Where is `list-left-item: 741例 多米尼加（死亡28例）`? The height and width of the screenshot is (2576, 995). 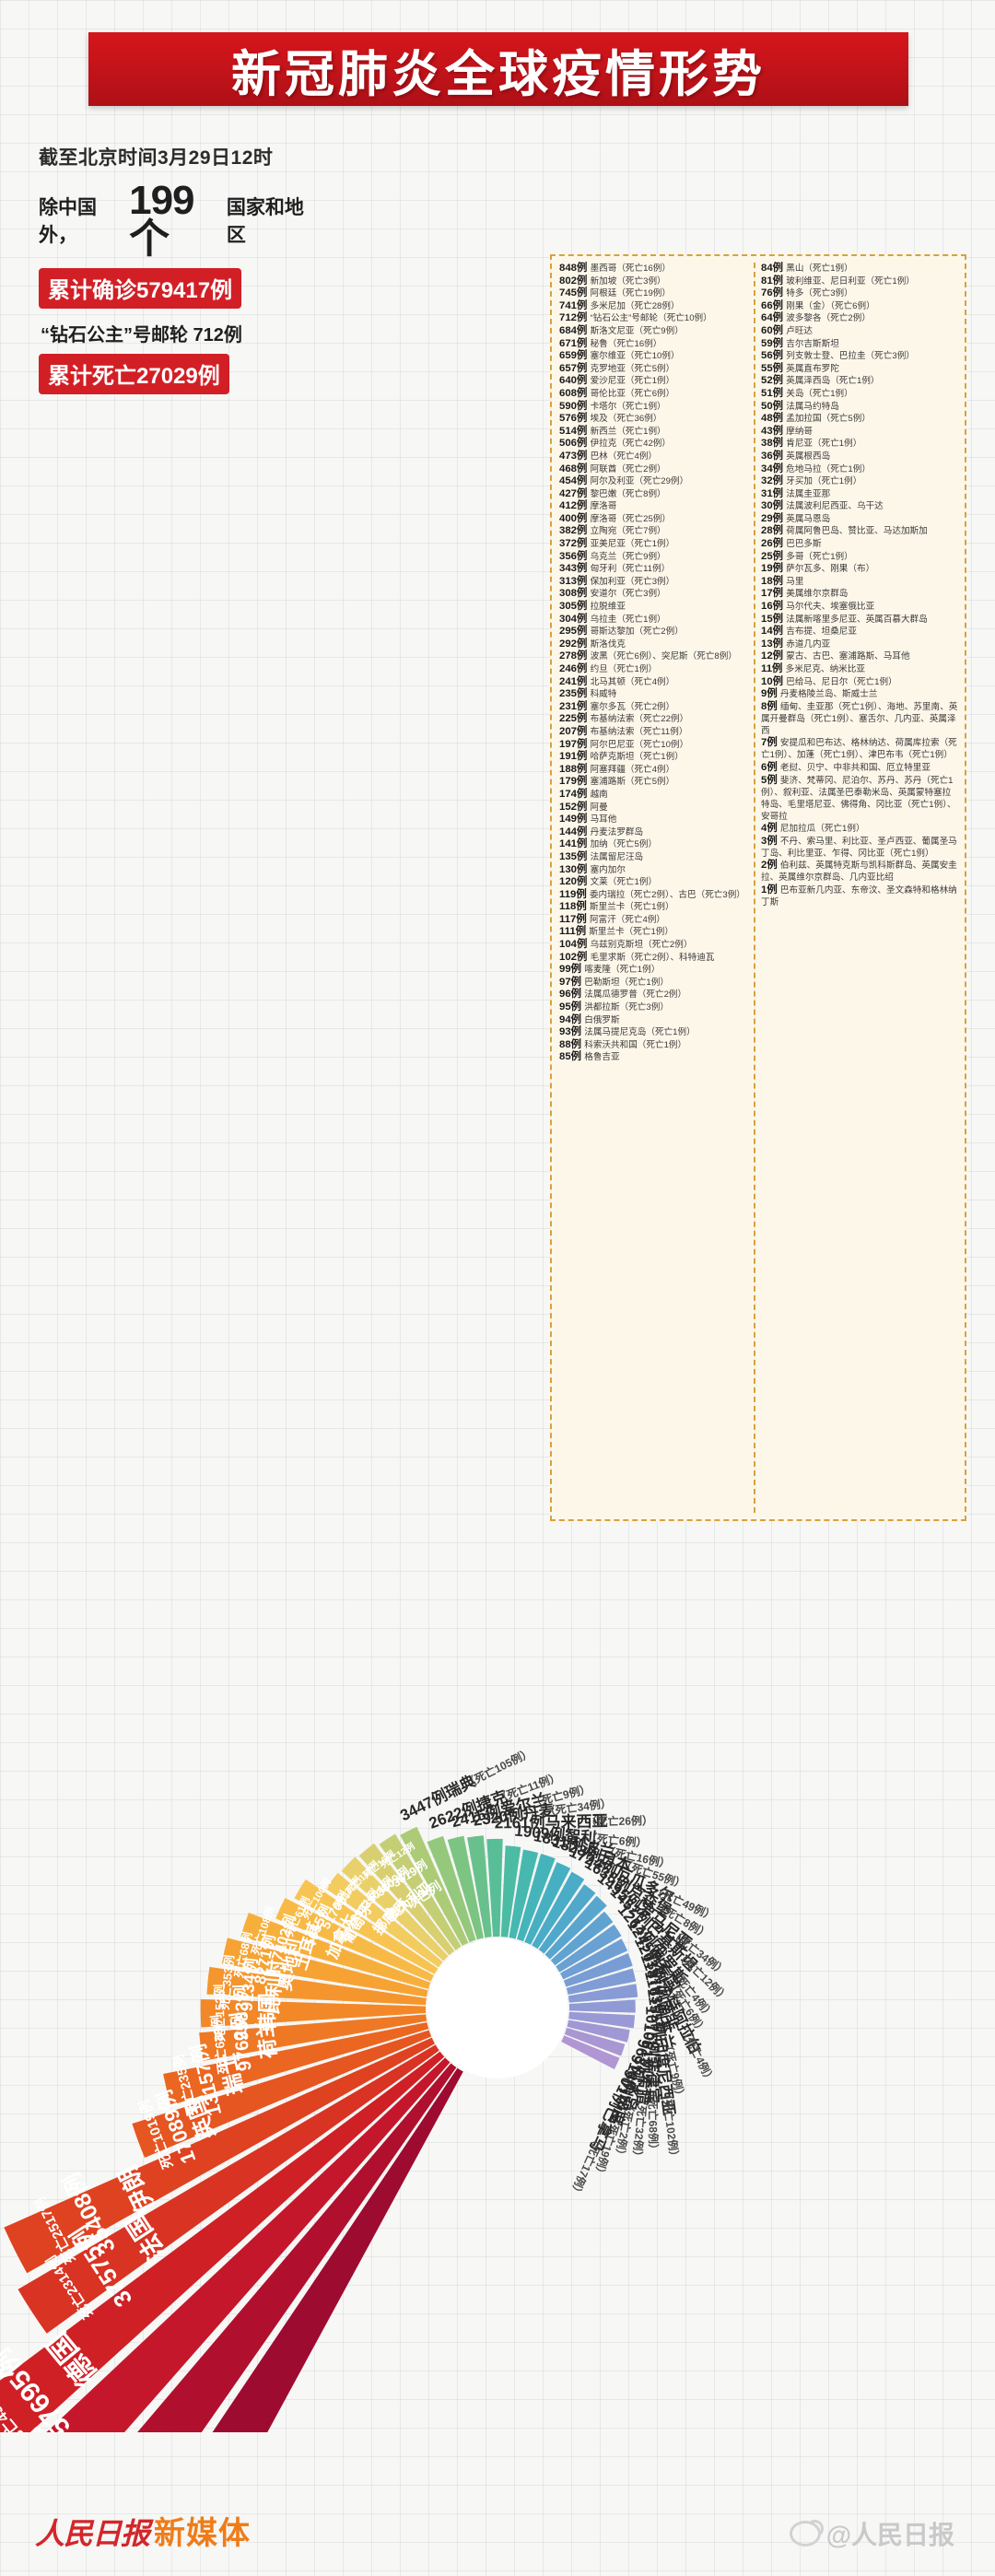
list-left-item: 741例 多米尼加（死亡28例） is located at coordinates (653, 306).